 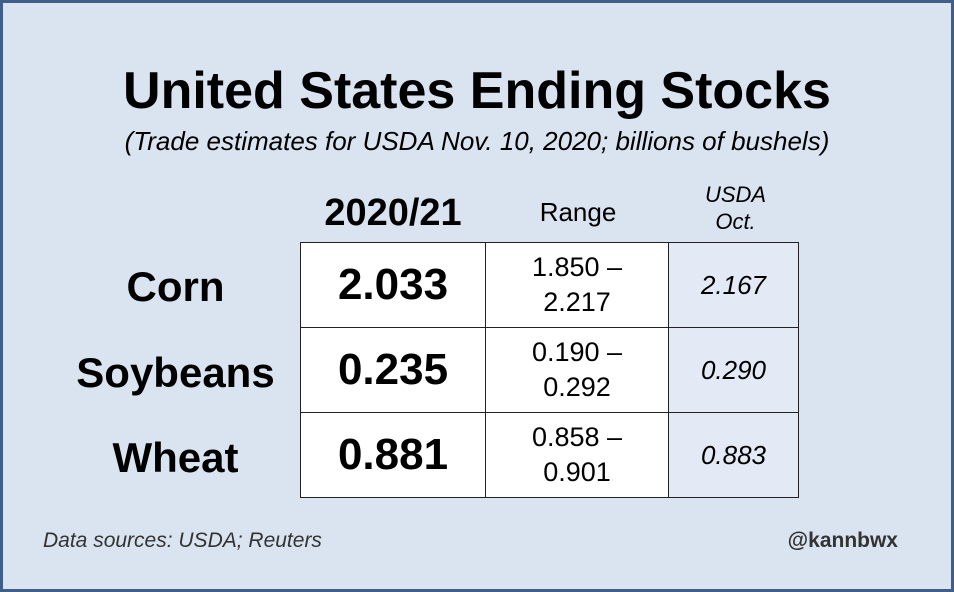 I want to click on range-low-corn: 1.850 –, so click(x=577, y=267).